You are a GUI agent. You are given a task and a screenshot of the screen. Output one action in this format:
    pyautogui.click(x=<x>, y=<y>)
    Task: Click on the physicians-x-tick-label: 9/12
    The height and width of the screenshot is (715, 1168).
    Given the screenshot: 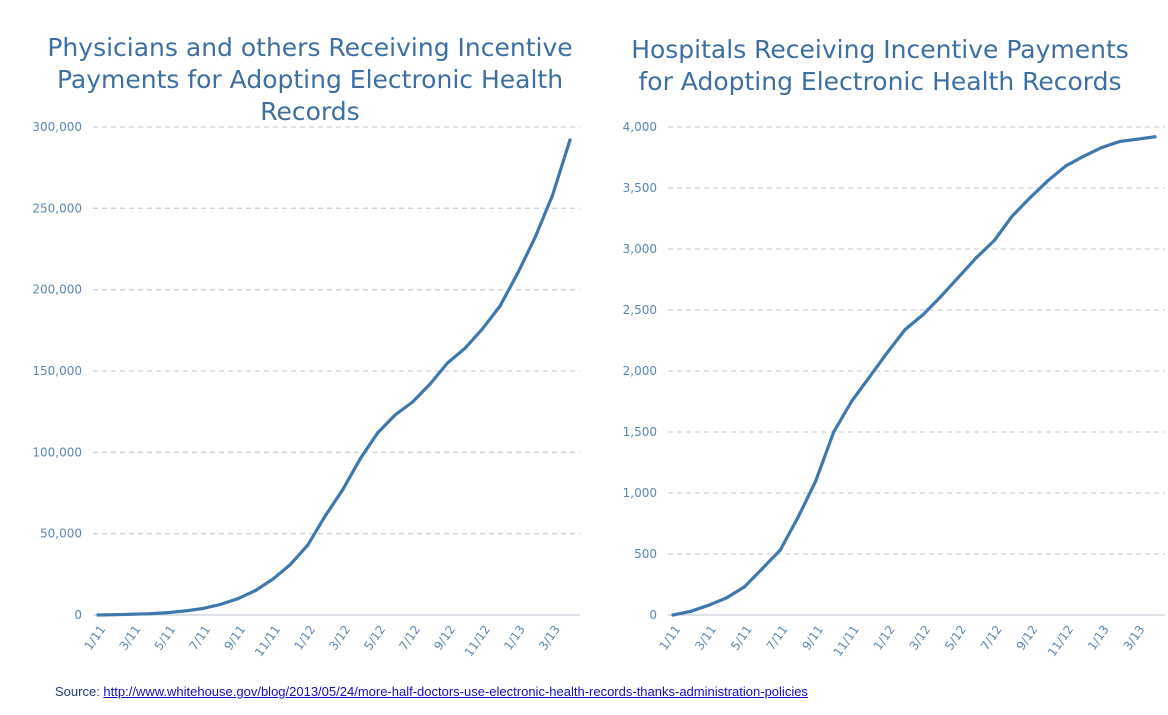 What is the action you would take?
    pyautogui.click(x=444, y=638)
    